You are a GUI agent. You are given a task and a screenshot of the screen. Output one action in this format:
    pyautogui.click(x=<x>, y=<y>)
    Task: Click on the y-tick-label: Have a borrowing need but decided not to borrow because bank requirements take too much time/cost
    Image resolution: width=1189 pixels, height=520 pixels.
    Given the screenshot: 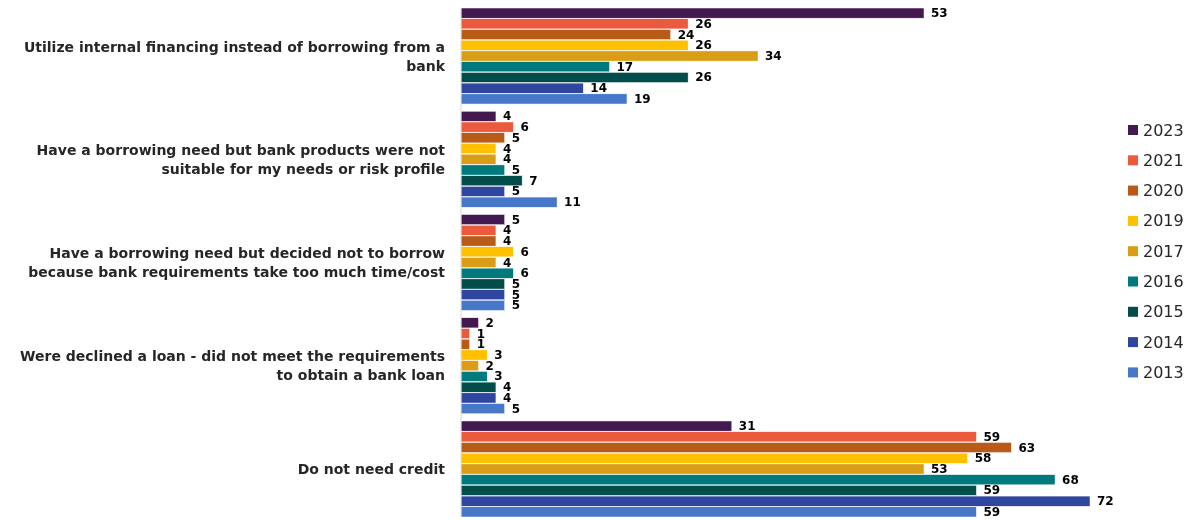 What is the action you would take?
    pyautogui.click(x=237, y=262)
    